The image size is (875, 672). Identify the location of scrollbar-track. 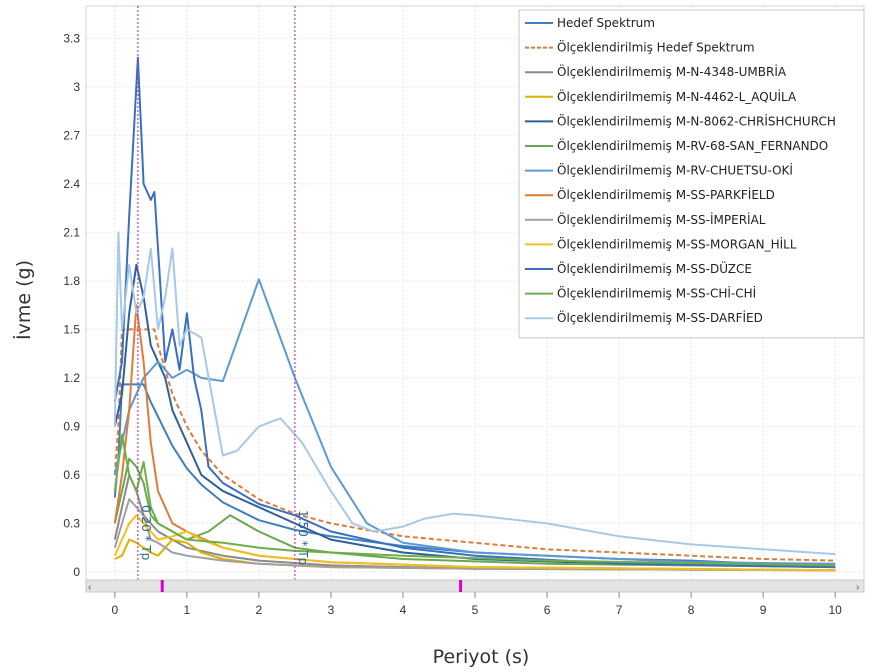
(475, 586).